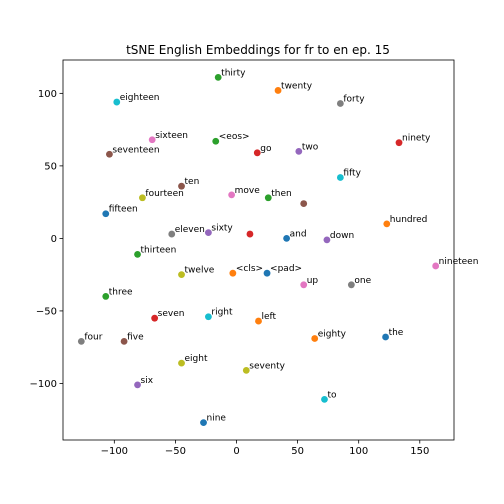  Describe the element at coordinates (114, 451) in the screenshot. I see `x-tick-label: −100` at that location.